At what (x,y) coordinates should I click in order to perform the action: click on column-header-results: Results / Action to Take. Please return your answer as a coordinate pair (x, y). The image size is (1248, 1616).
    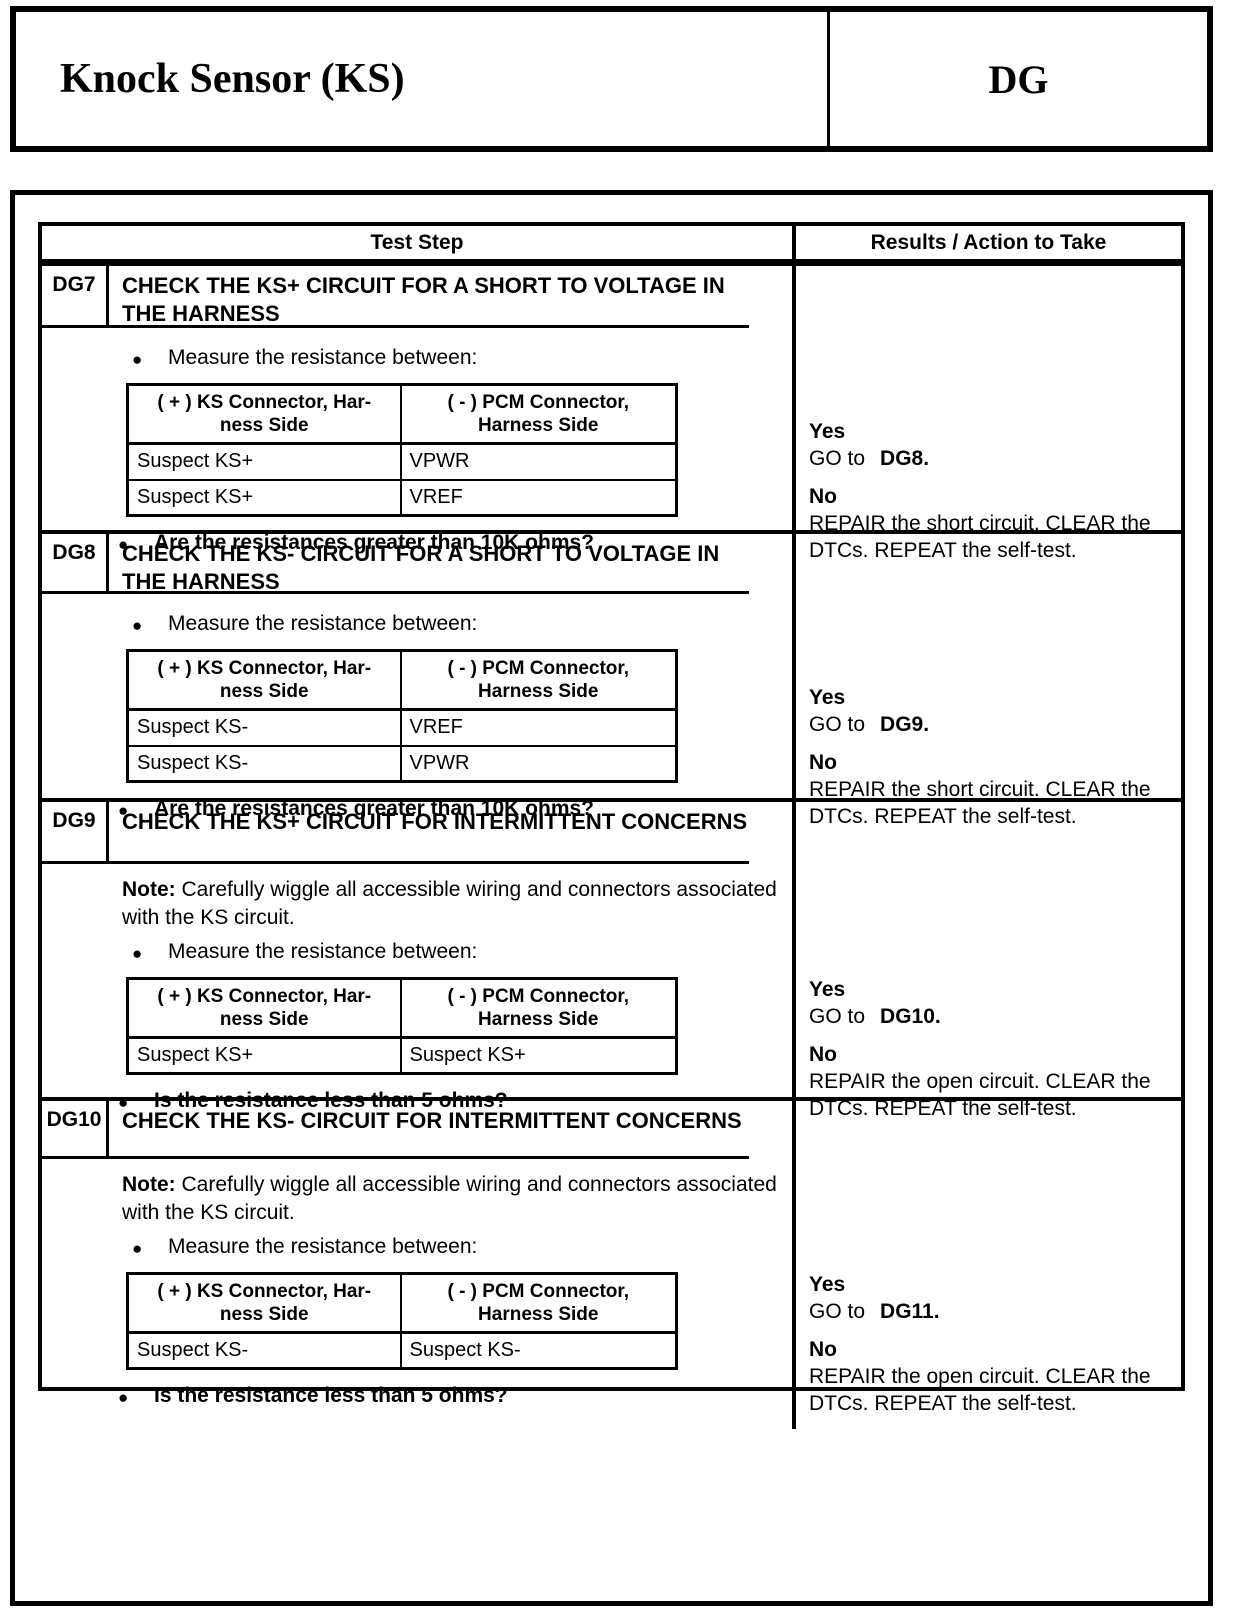
    Looking at the image, I should click on (988, 242).